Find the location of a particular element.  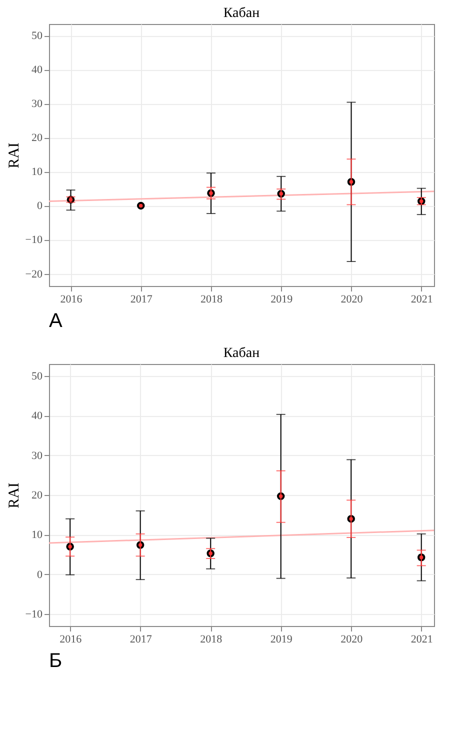

text: Б is located at coordinates (55, 661).